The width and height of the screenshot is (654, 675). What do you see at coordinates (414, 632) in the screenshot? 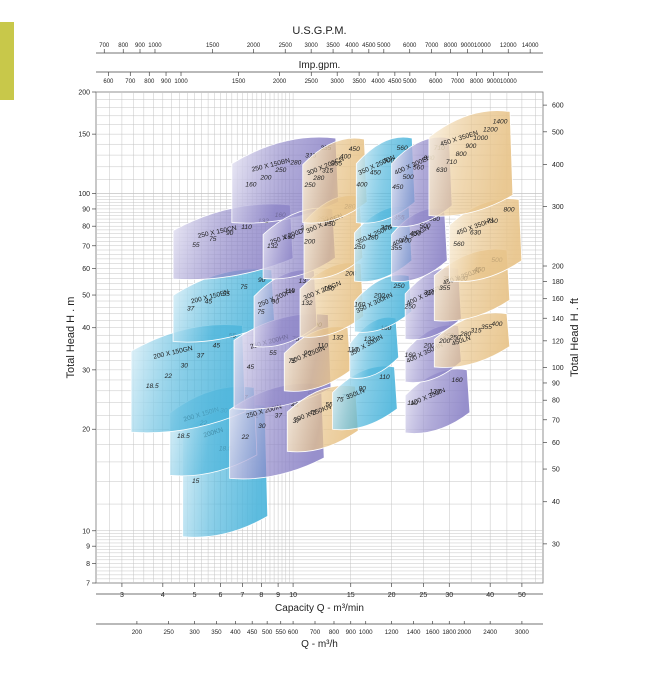
I see `m3h-tick-label: 1400` at bounding box center [414, 632].